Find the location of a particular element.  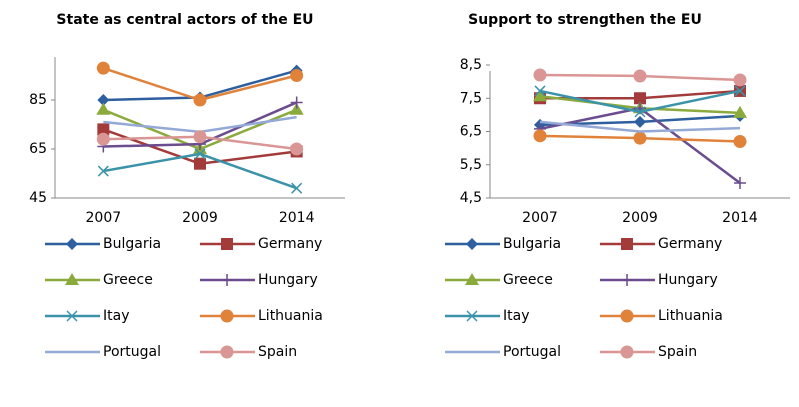

chart-title: State as central actors of the EU is located at coordinates (184, 20).